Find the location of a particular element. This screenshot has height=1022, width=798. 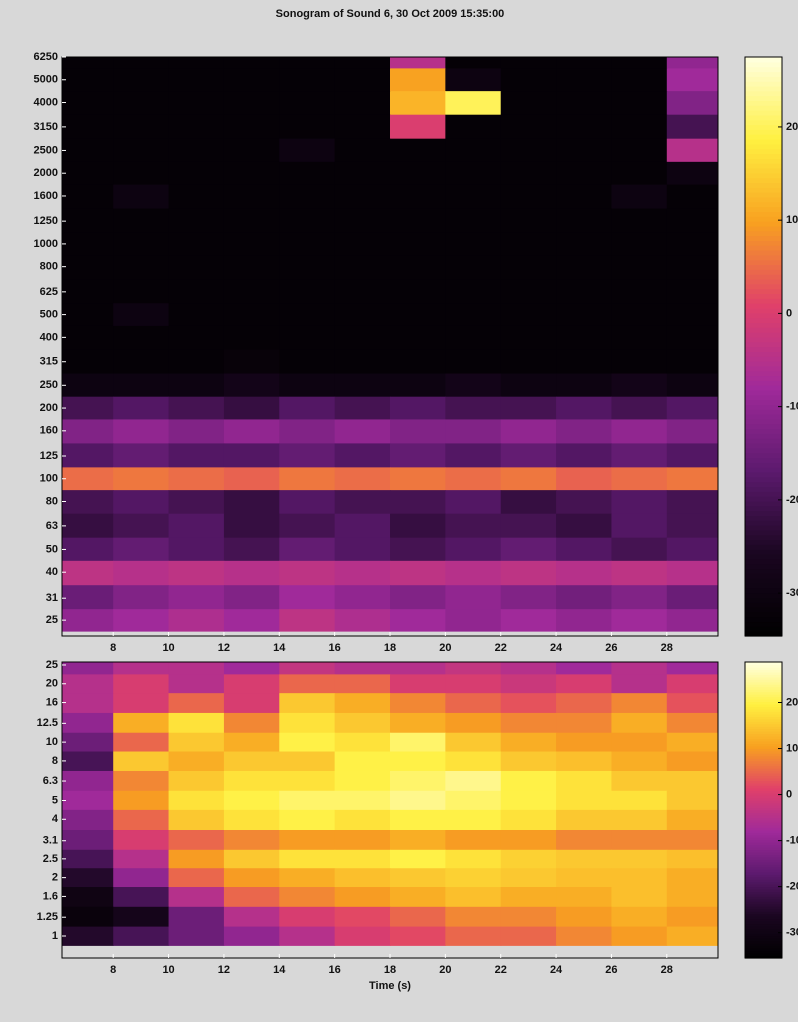

y-tick-label: 10 is located at coordinates (52, 742).